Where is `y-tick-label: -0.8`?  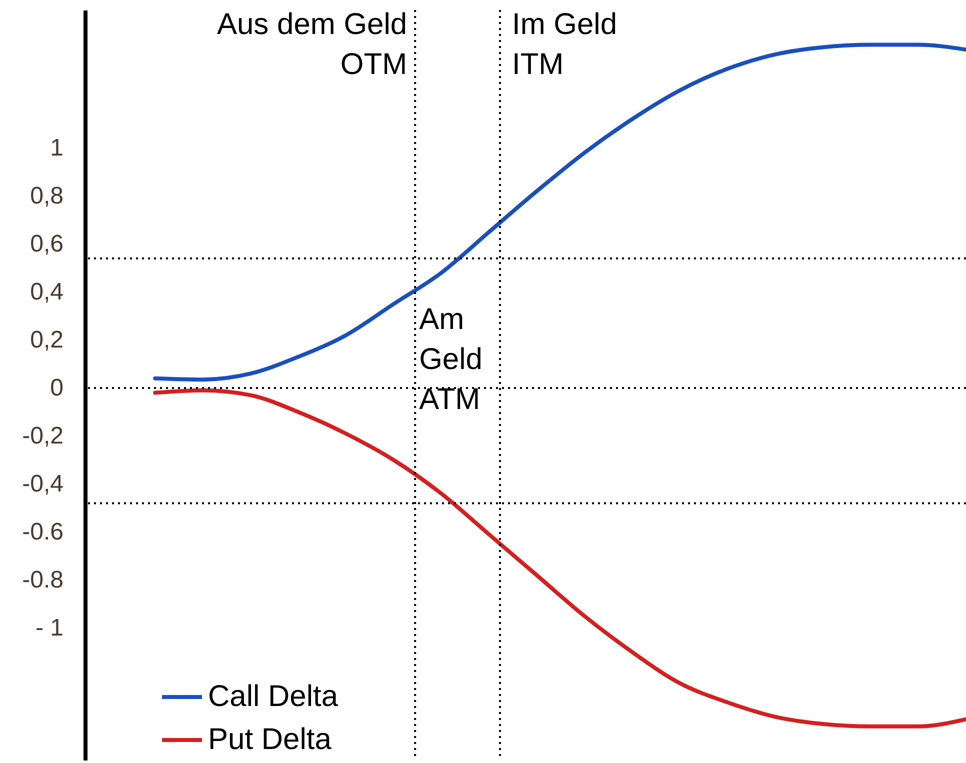 y-tick-label: -0.8 is located at coordinates (43, 580).